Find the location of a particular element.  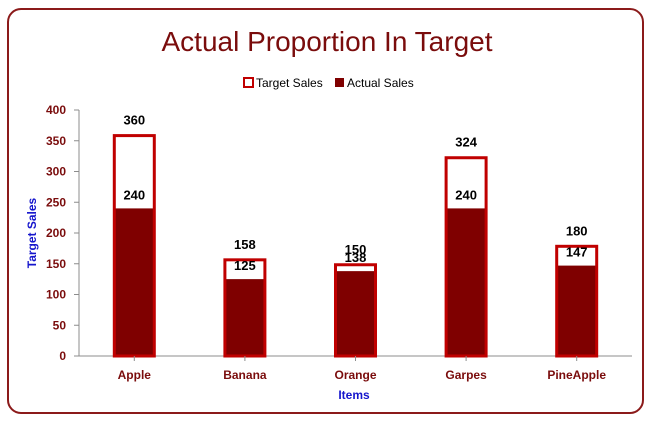

y-tick-label: 100 is located at coordinates (56, 295).